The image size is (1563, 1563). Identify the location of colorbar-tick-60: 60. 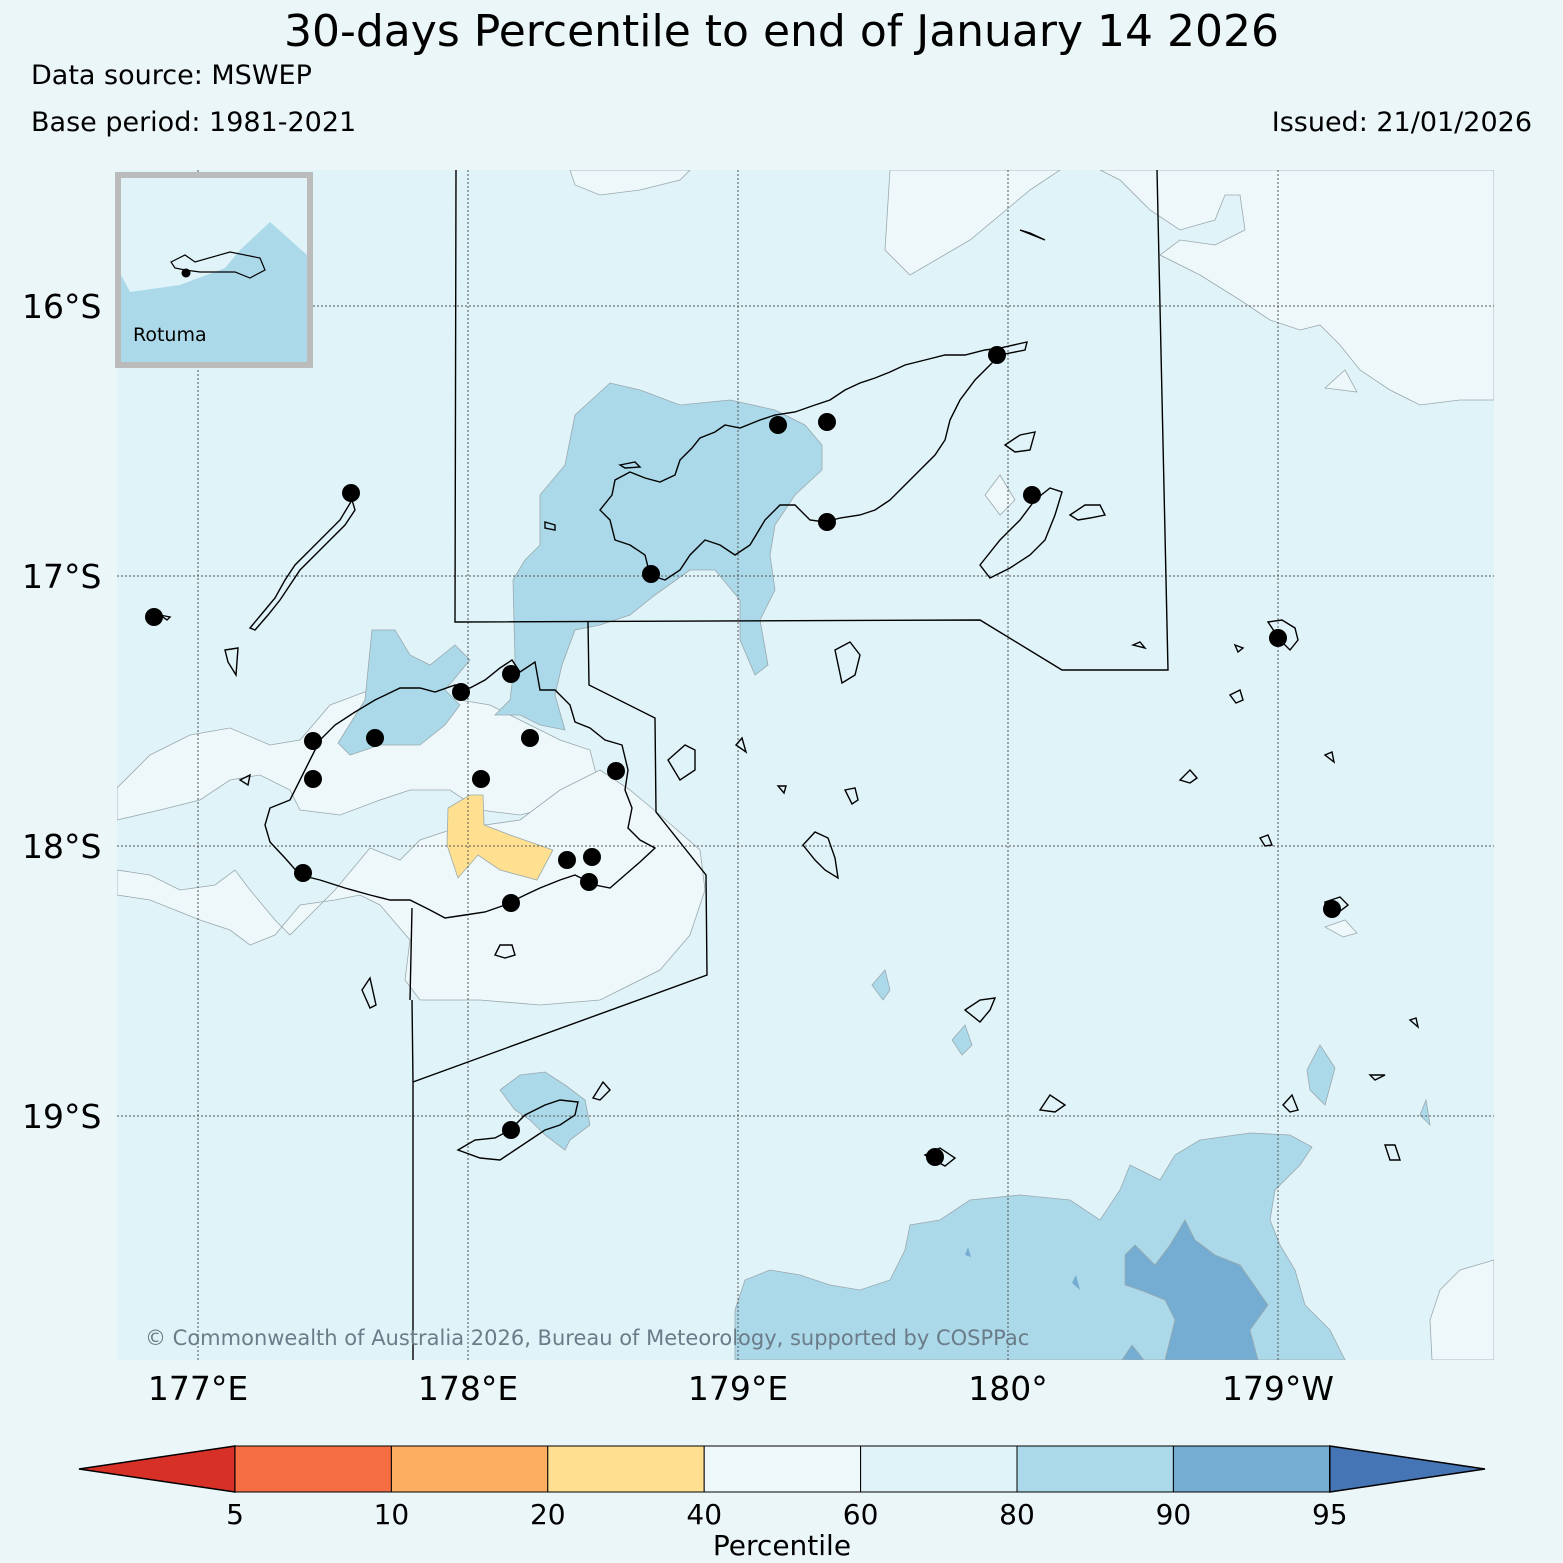
(861, 1514).